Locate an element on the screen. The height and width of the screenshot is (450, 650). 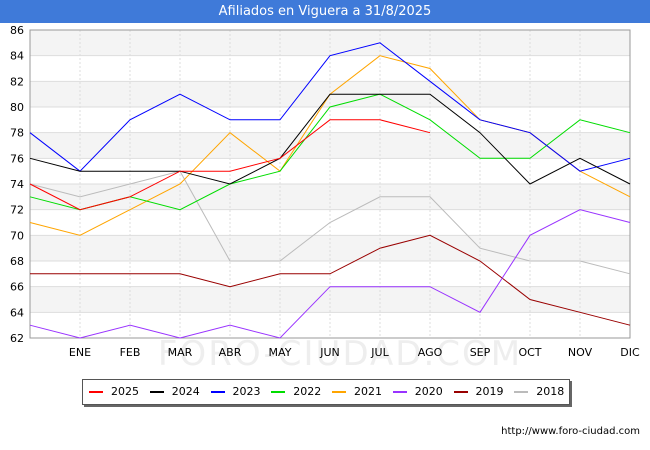
chart-title: Afiliados en Viguera a 31/8/2025 is located at coordinates (325, 11).